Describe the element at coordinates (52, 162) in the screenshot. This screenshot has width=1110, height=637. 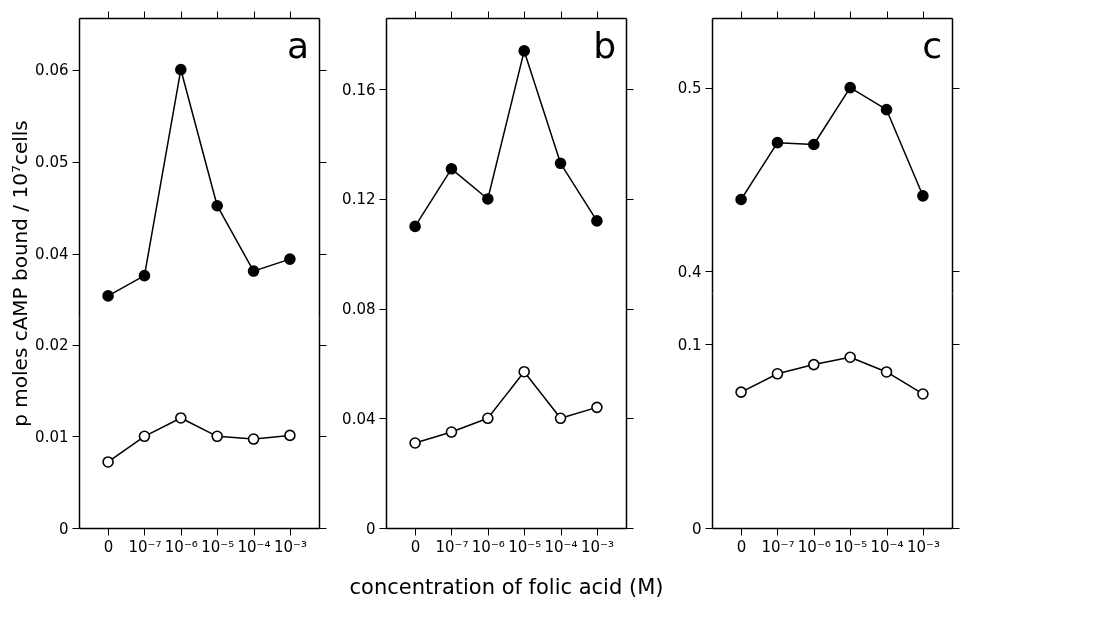
I see `y-tick-label: 0.05` at that location.